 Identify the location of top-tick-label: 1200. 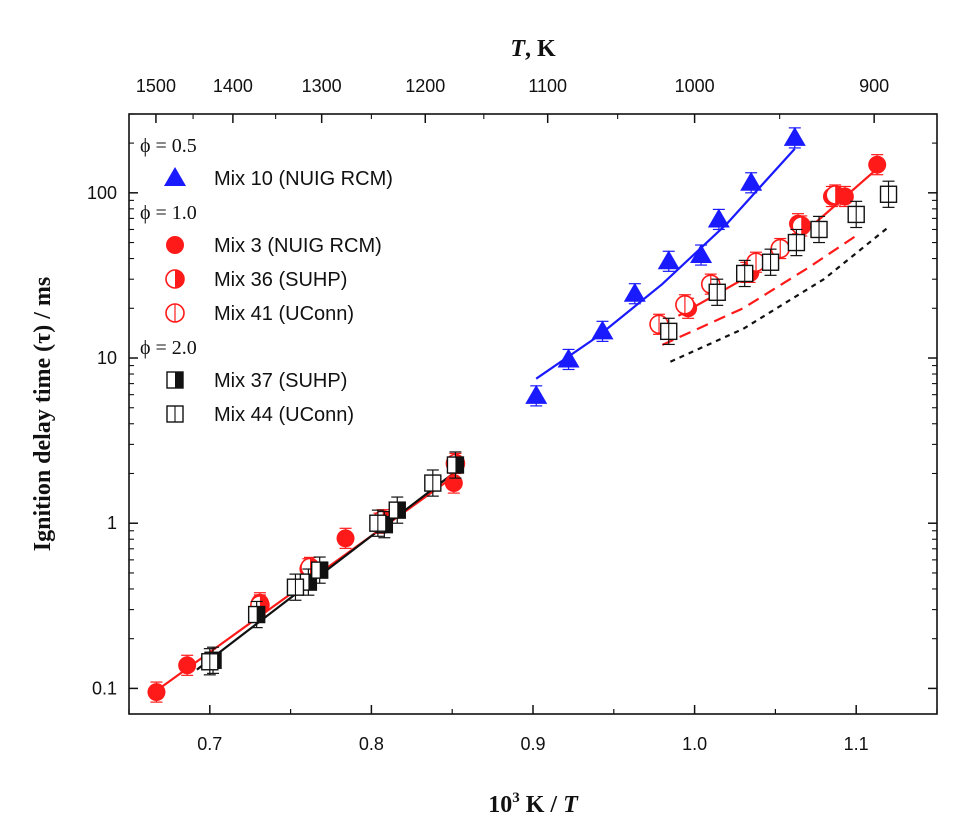
(425, 86).